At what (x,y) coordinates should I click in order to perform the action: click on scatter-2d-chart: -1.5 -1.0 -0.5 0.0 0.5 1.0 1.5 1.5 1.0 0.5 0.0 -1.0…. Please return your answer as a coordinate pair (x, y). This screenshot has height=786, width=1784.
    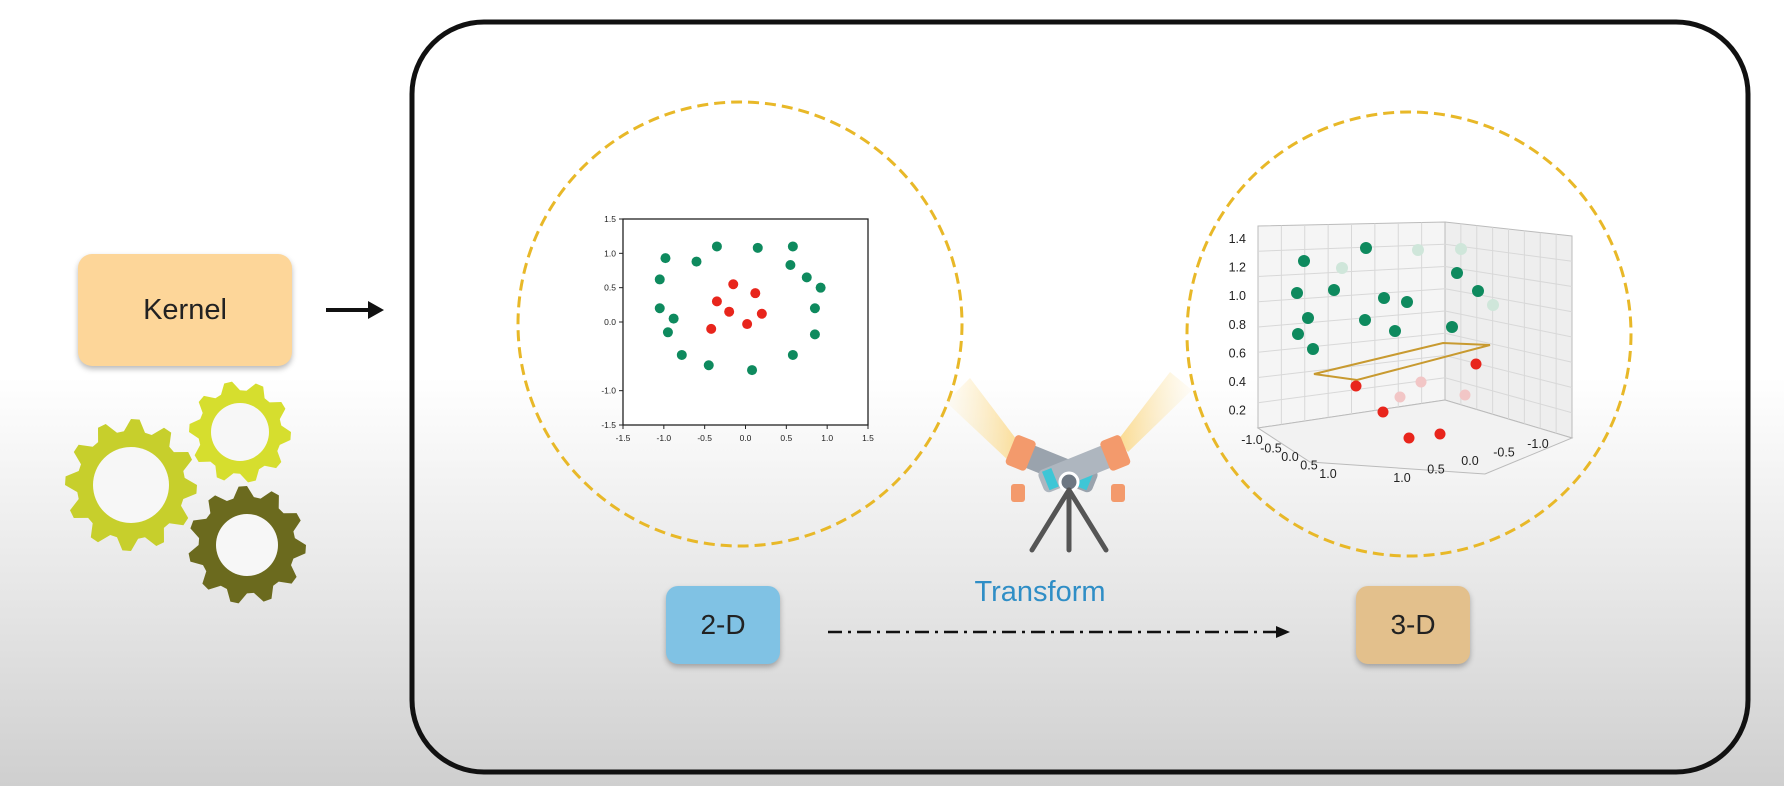
    Looking at the image, I should click on (737, 328).